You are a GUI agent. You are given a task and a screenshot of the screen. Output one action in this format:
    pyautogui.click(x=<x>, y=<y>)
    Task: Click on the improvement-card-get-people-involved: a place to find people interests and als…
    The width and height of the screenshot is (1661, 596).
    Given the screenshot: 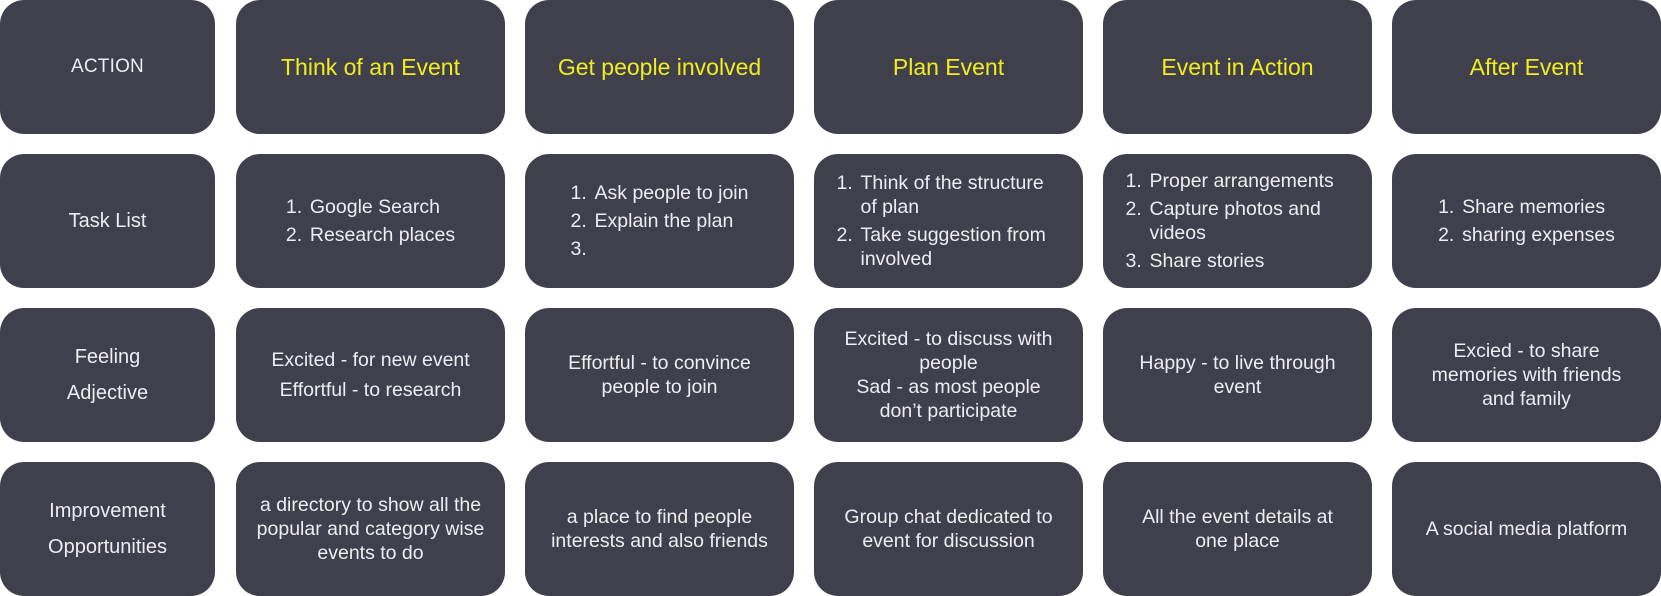 What is the action you would take?
    pyautogui.click(x=659, y=529)
    